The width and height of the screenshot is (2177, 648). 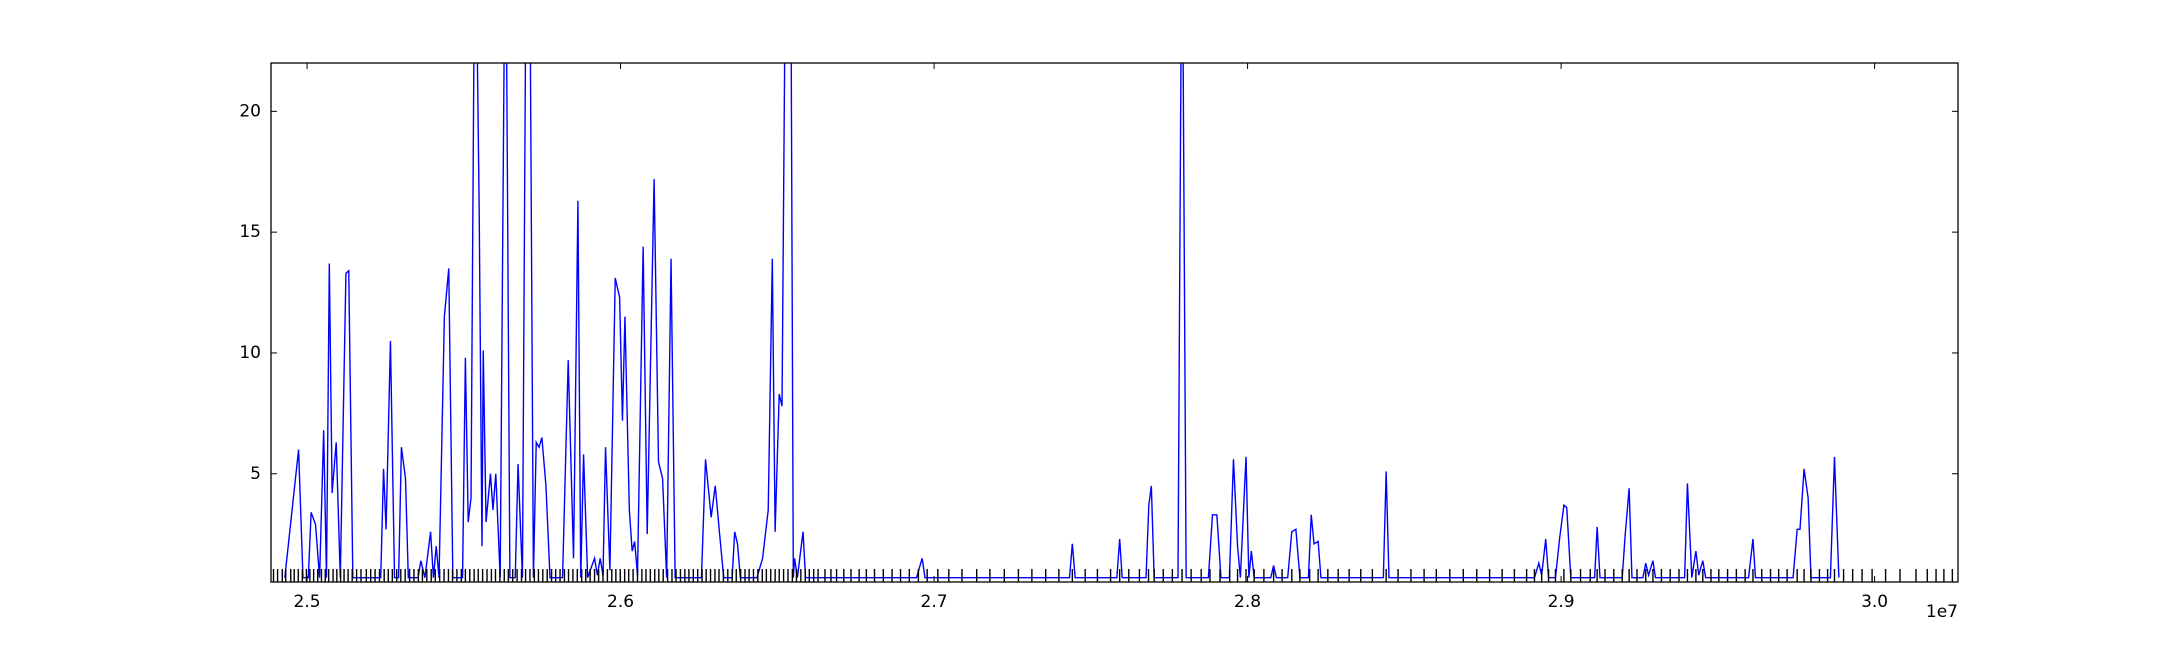 What do you see at coordinates (620, 602) in the screenshot?
I see `x-tick-label: 2.6` at bounding box center [620, 602].